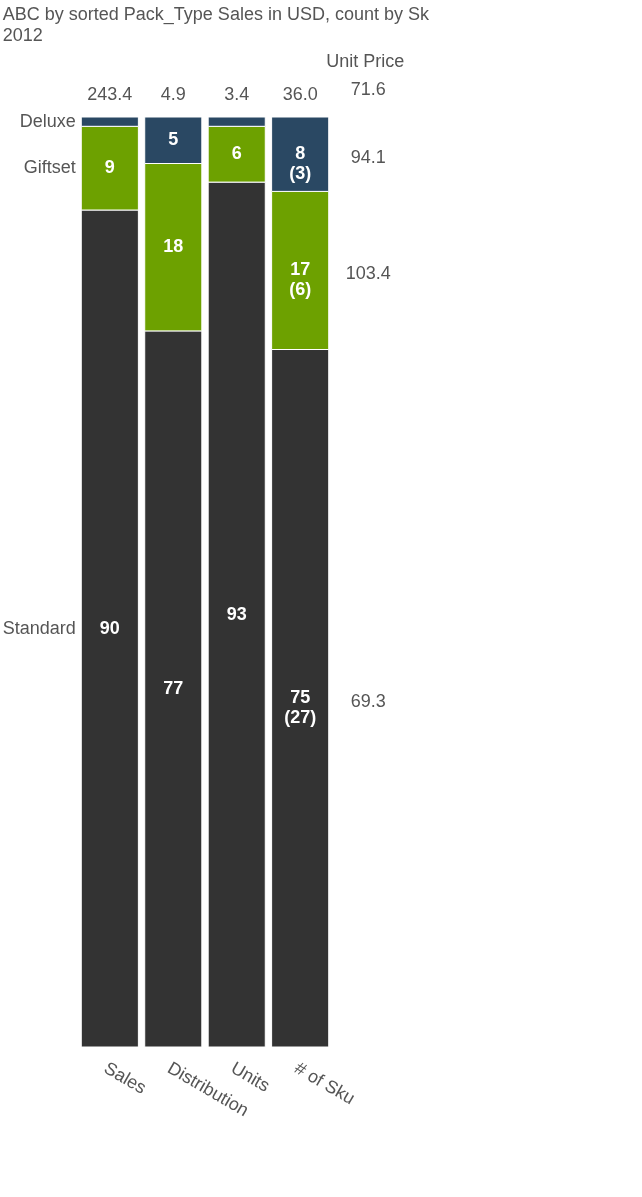 This screenshot has height=1197, width=642. What do you see at coordinates (368, 273) in the screenshot?
I see `text: 103.4` at bounding box center [368, 273].